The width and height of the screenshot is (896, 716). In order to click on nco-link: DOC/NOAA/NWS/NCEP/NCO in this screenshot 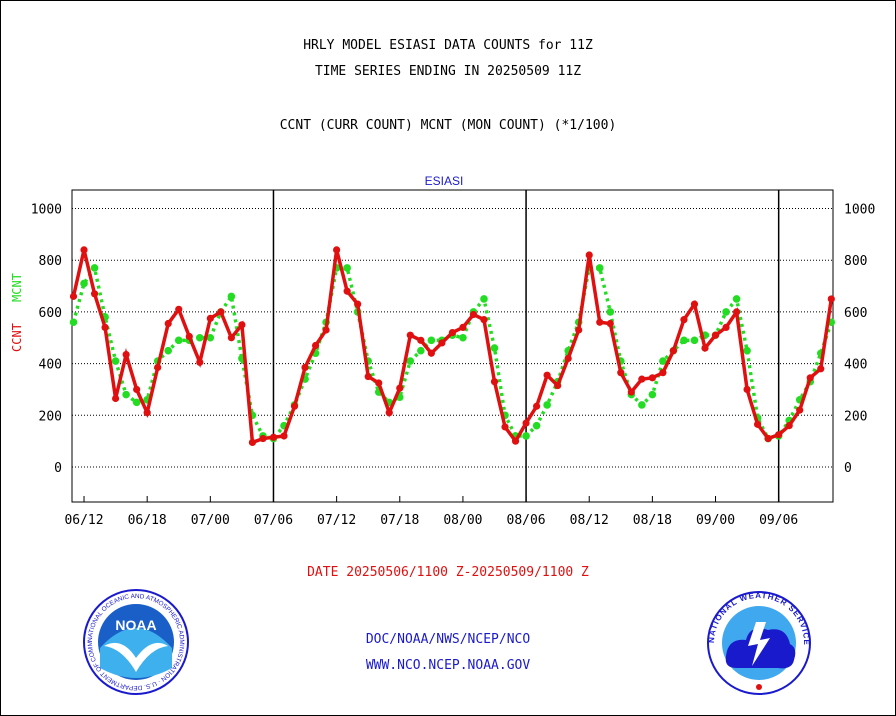, I will do `click(448, 639)`.